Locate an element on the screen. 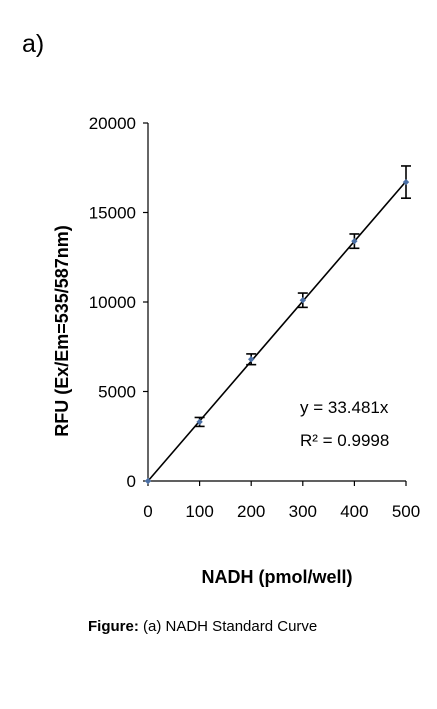 Image resolution: width=437 pixels, height=709 pixels. y-tick-label: 5000 is located at coordinates (117, 392).